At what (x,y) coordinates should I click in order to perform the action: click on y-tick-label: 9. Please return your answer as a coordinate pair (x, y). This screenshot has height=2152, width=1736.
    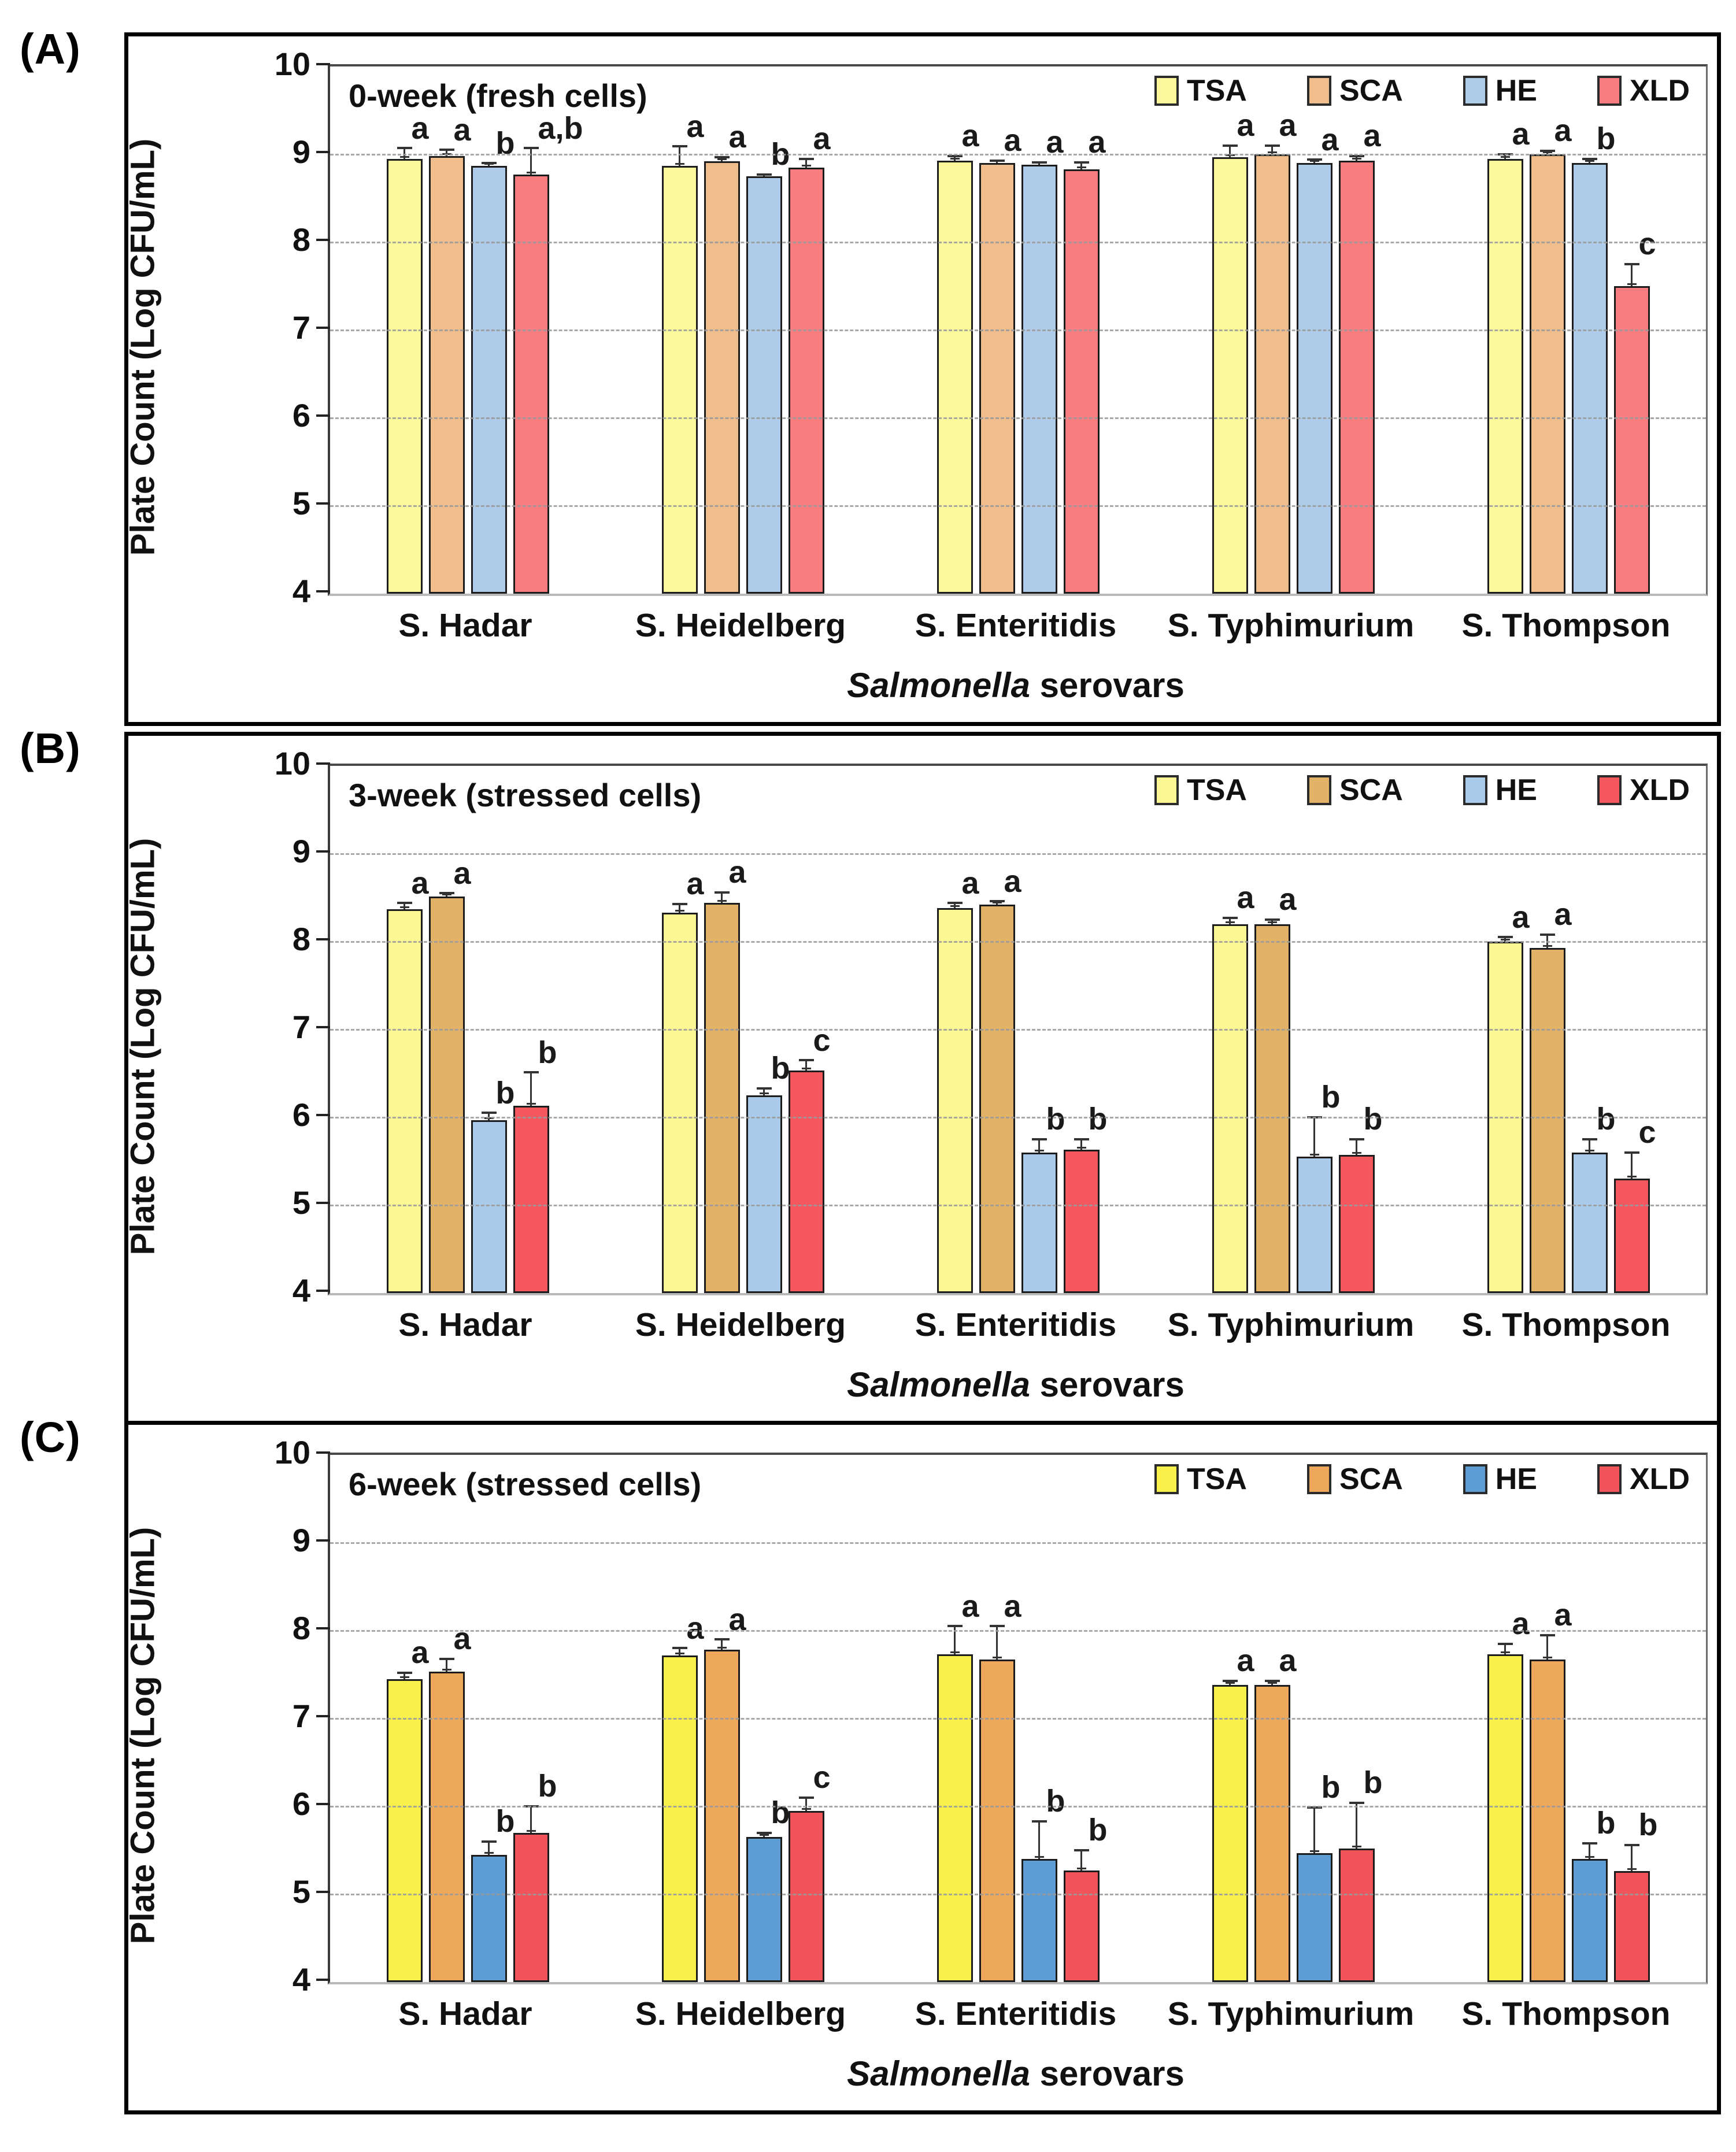
    Looking at the image, I should click on (301, 1540).